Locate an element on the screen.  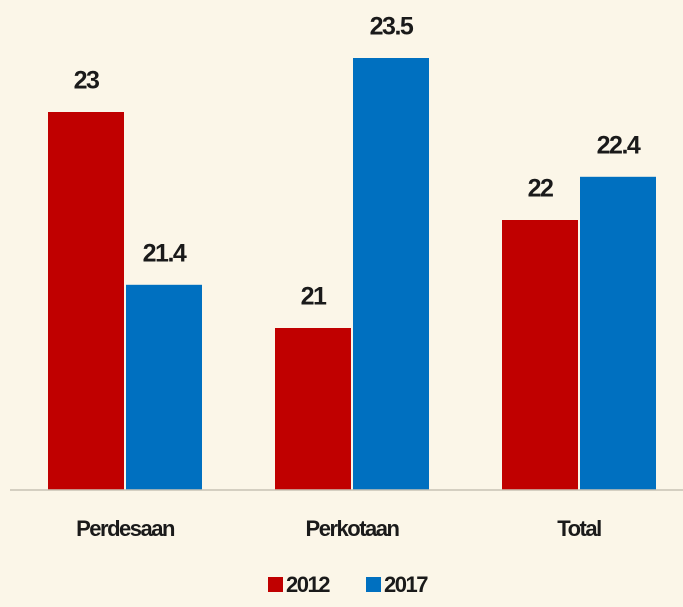
data-label: 23 is located at coordinates (86, 81).